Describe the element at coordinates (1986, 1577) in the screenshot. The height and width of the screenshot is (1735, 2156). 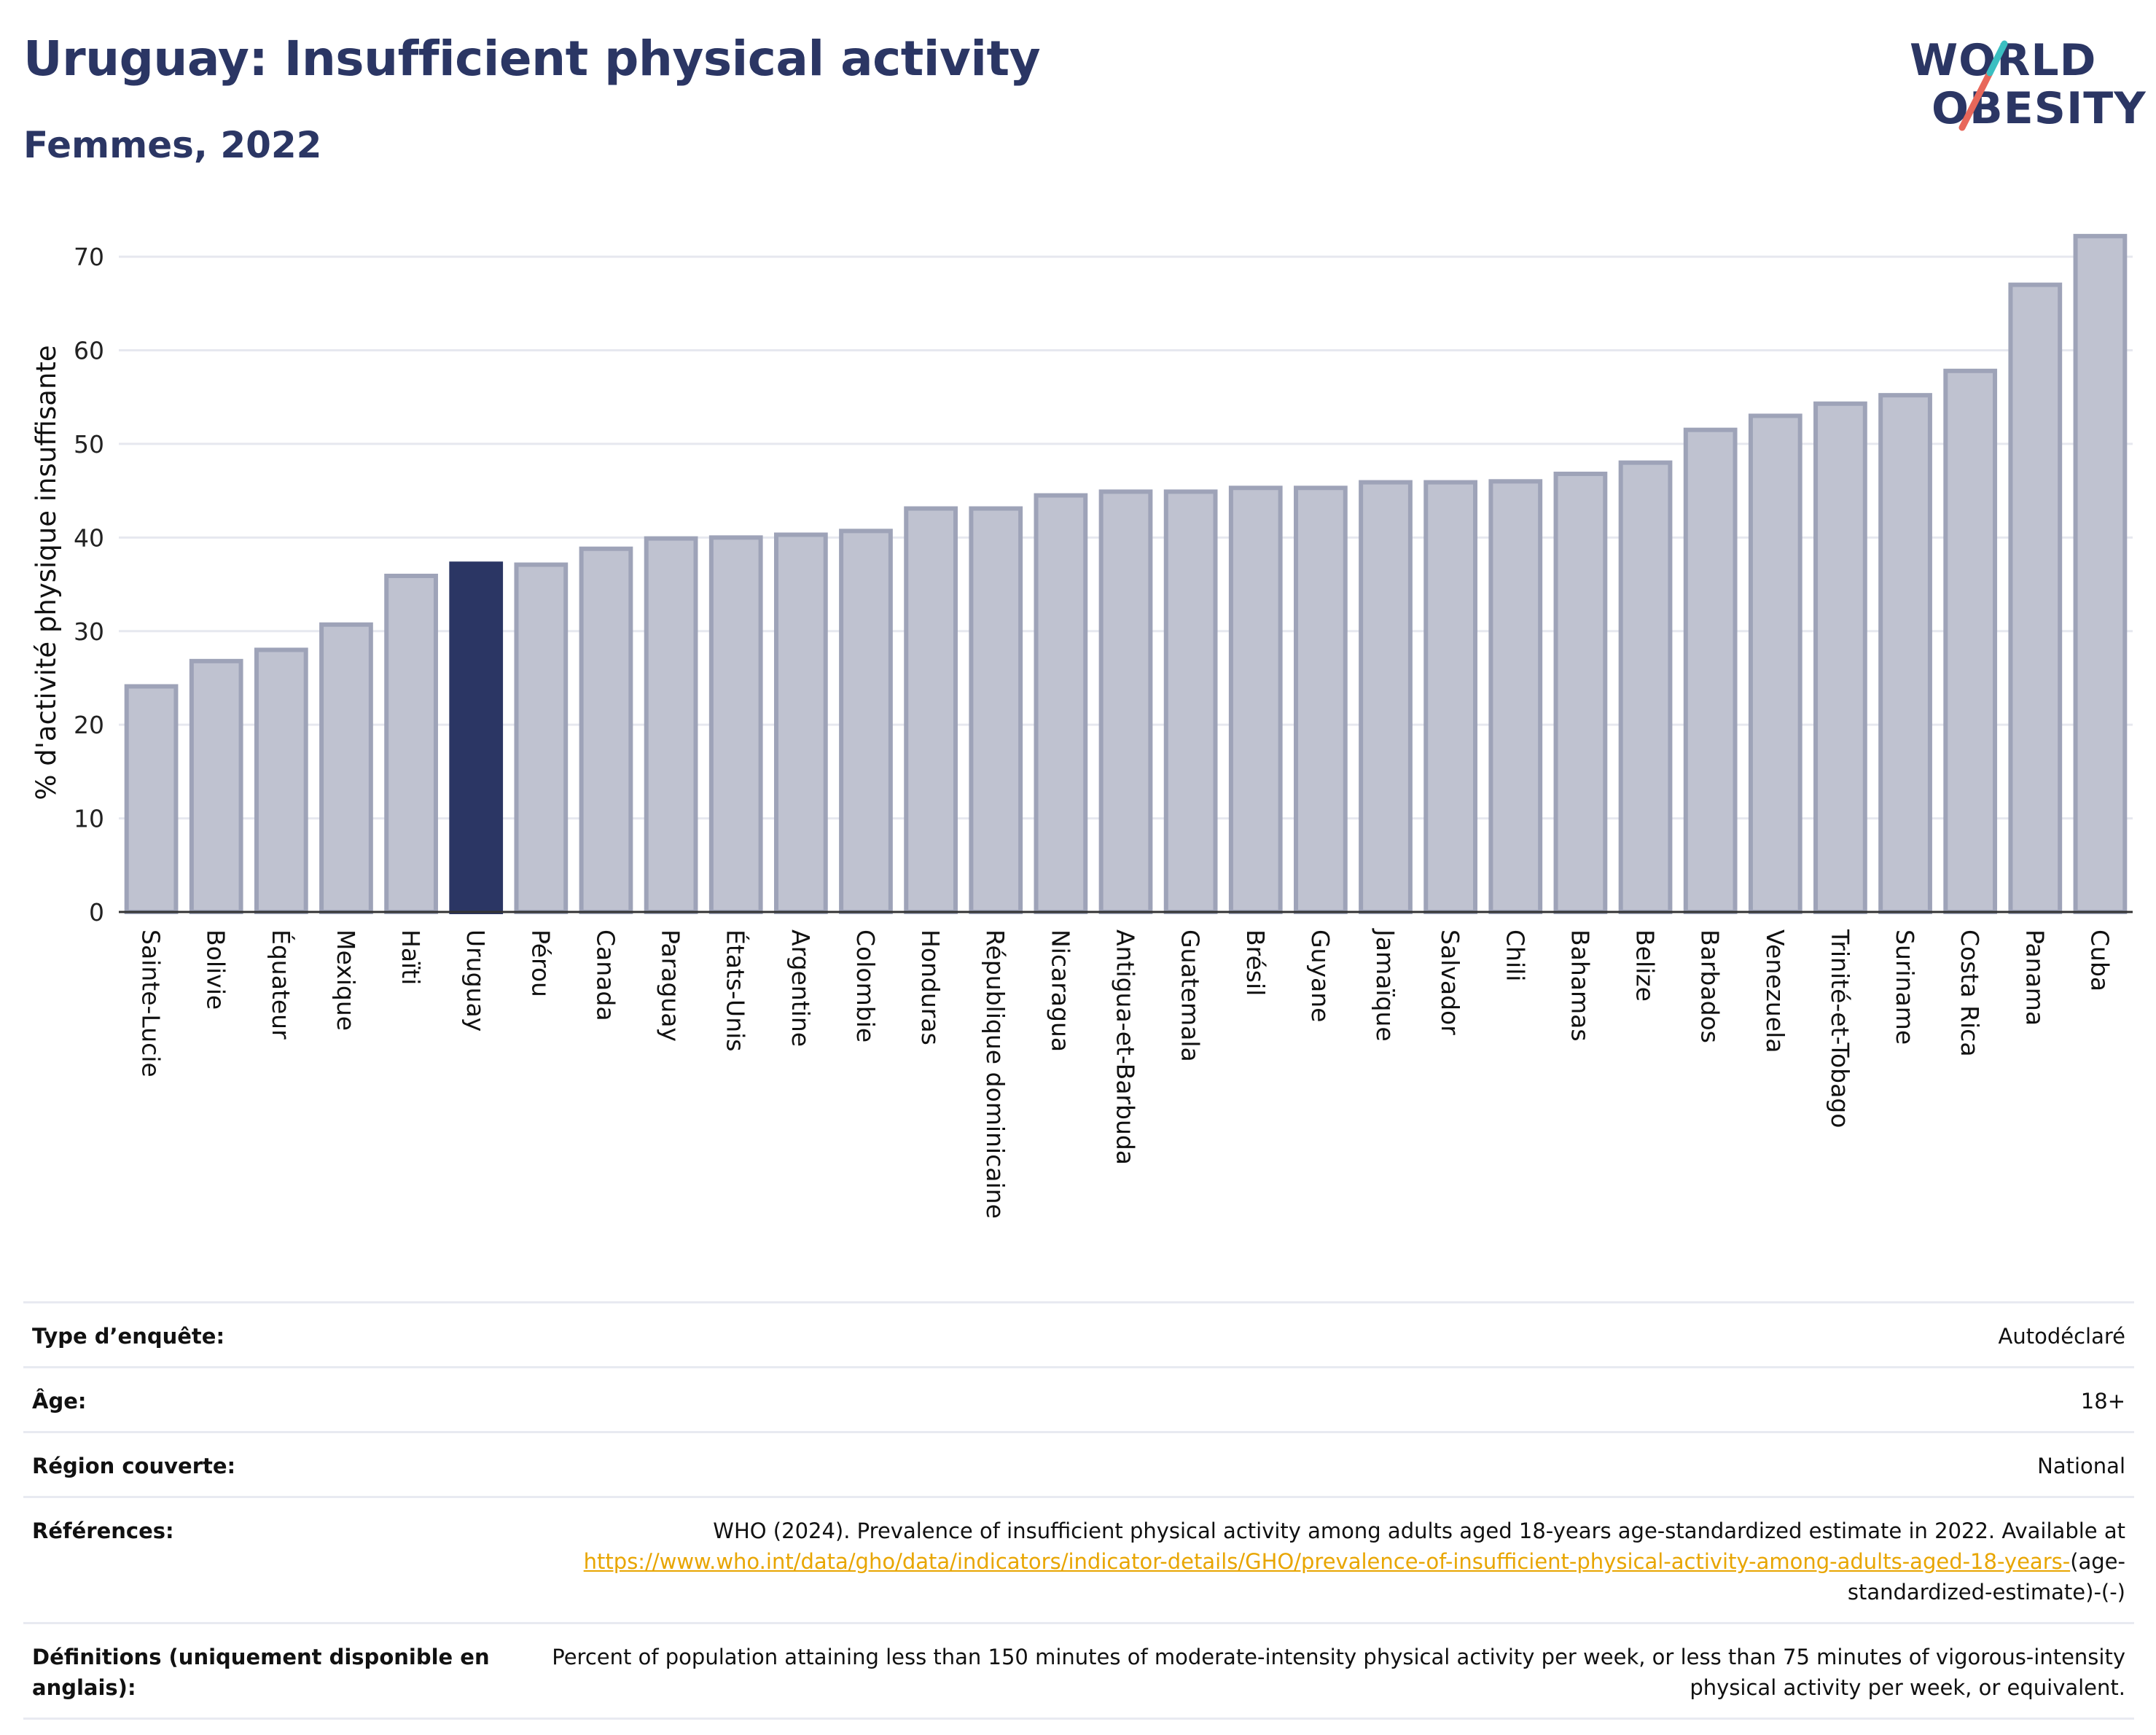
I see `reference-suffix: (age-standardized-estimate)-(-)` at that location.